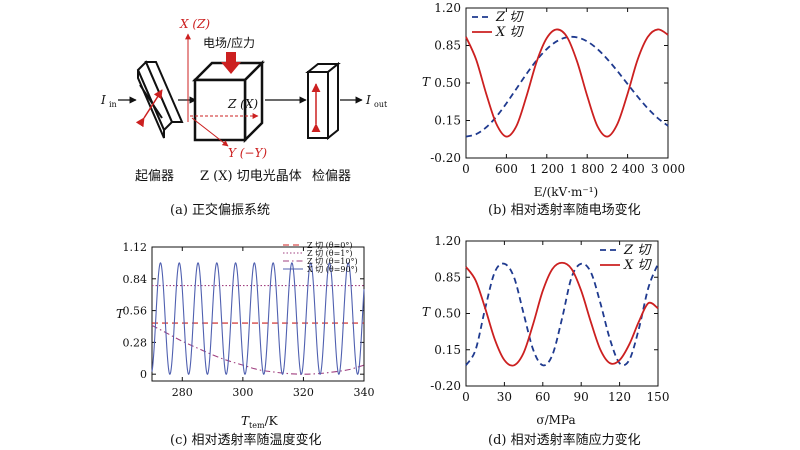  I want to click on polarizer-label: 起偏器, so click(154, 176).